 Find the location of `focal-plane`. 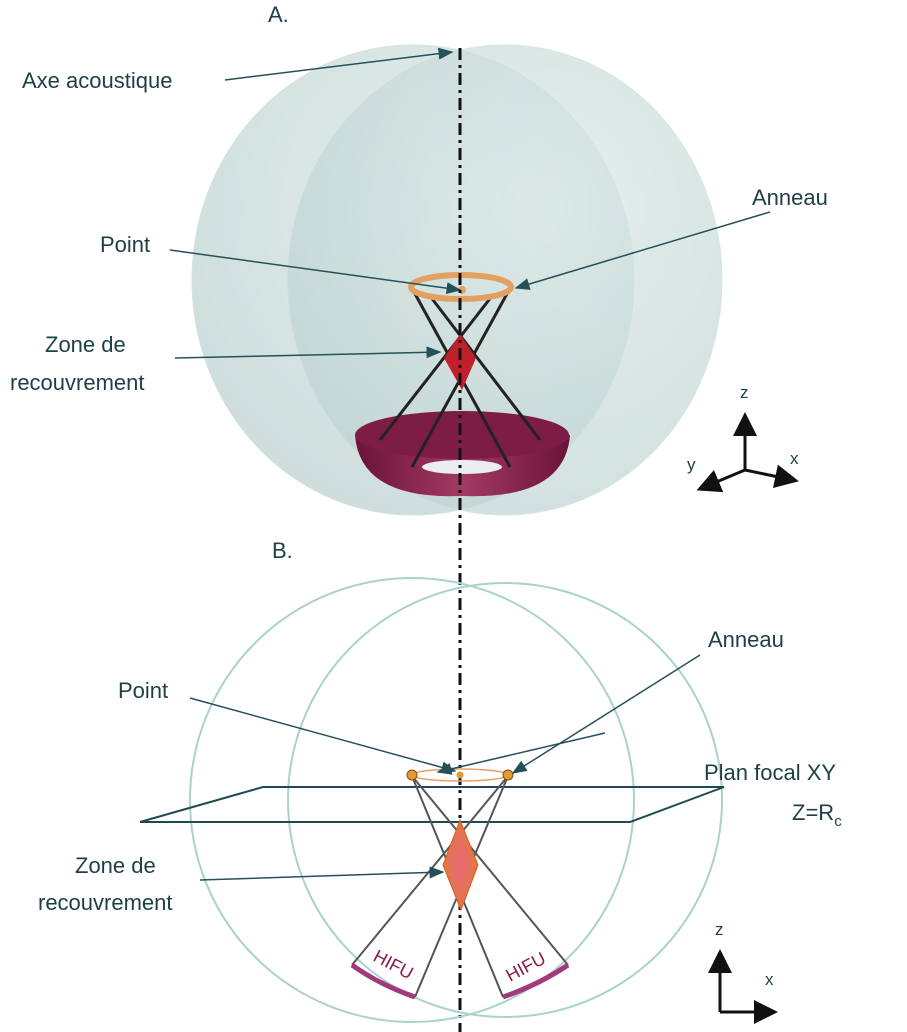

focal-plane is located at coordinates (432, 804).